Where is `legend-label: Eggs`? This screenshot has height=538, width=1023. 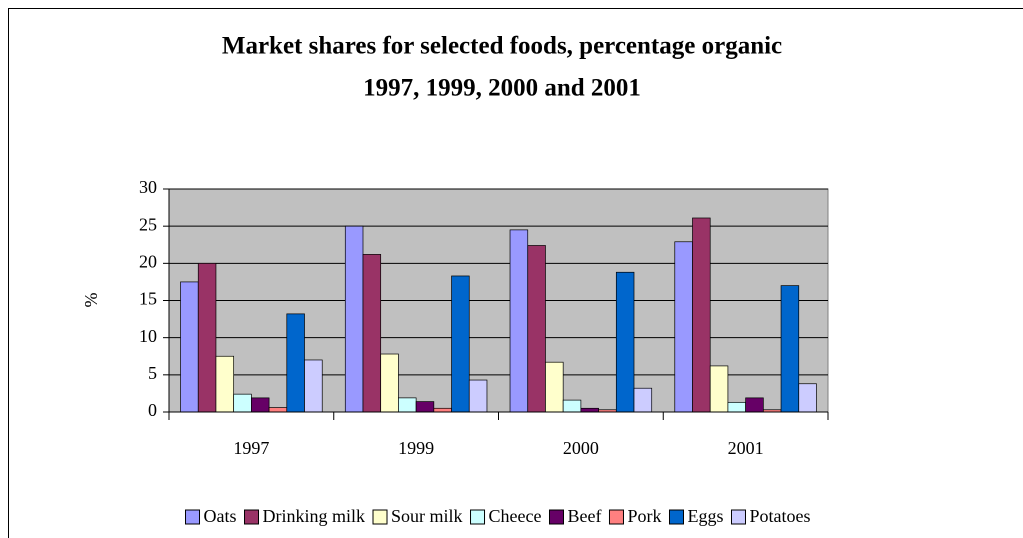
legend-label: Eggs is located at coordinates (705, 516).